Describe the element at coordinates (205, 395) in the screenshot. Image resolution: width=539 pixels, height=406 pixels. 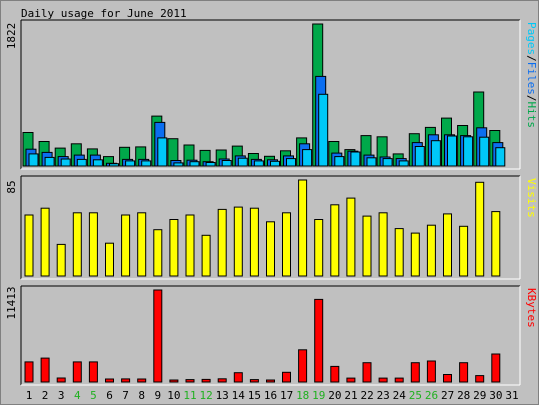
I see `x-tick-label-day-12: 12` at that location.